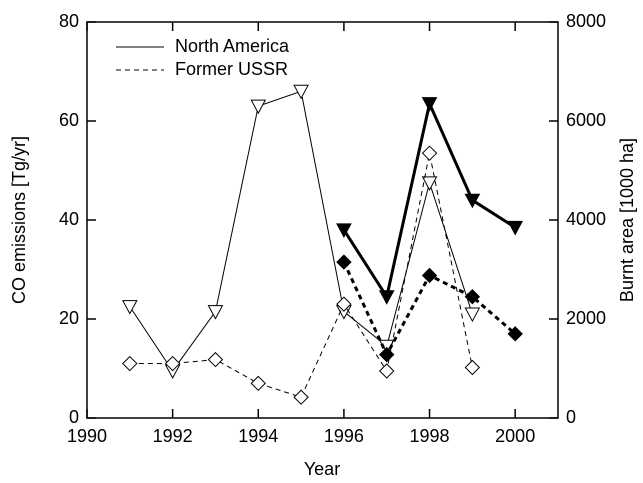  What do you see at coordinates (87, 436) in the screenshot?
I see `x-tick-label: 1990` at bounding box center [87, 436].